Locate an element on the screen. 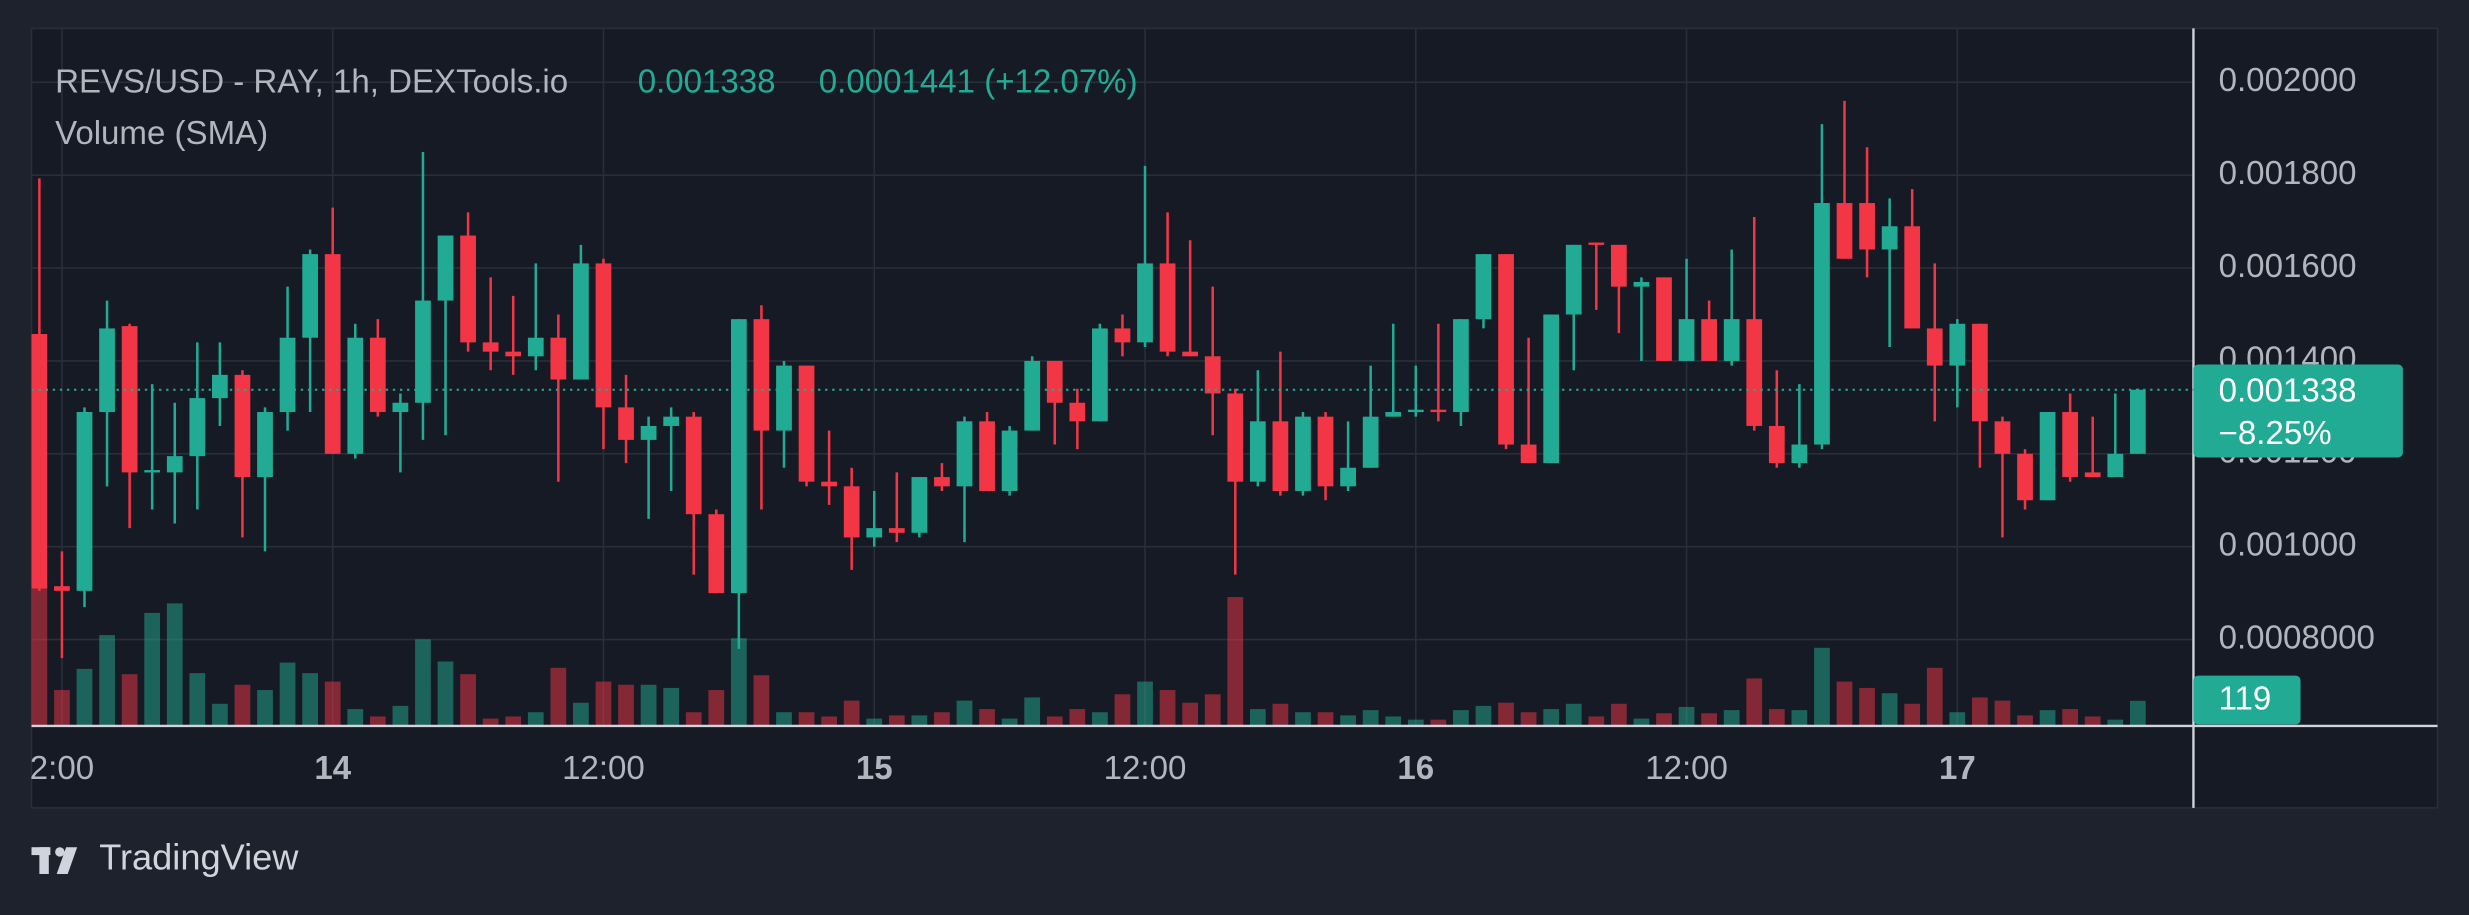 The width and height of the screenshot is (2469, 915). last-change-label: −8.25% is located at coordinates (2275, 433).